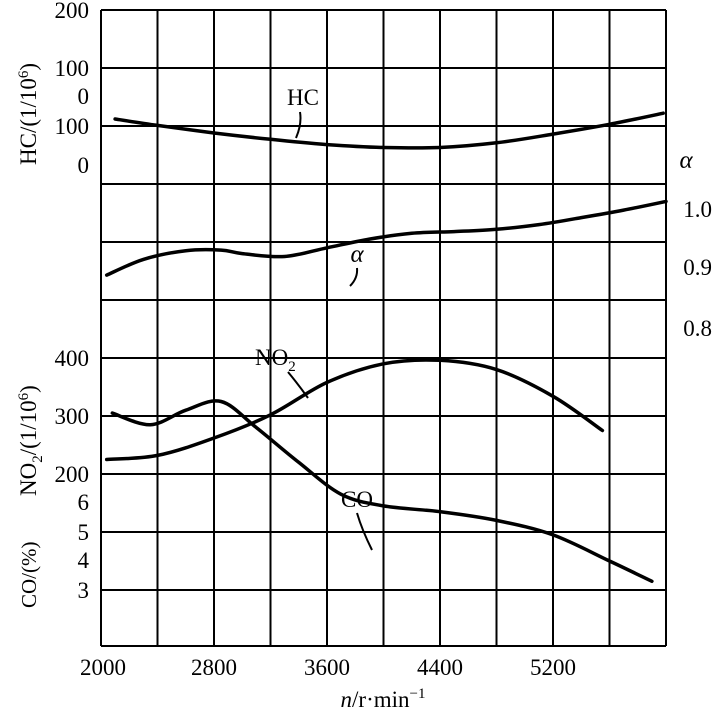 The height and width of the screenshot is (713, 713). I want to click on label-leaders, so click(330, 331).